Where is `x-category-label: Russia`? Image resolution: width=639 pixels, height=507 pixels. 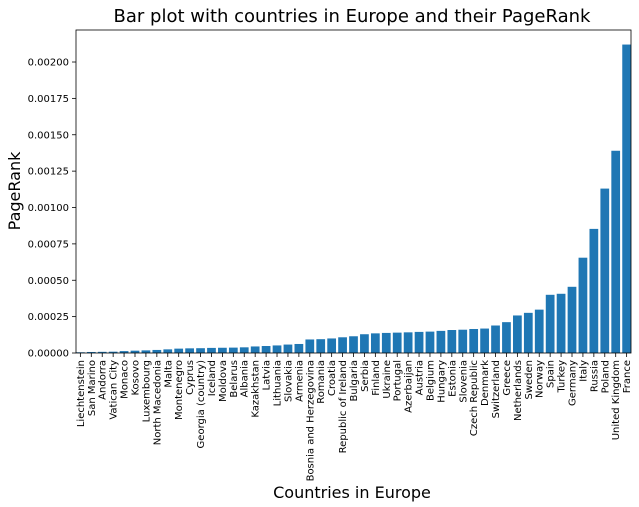 x-category-label: Russia is located at coordinates (594, 376).